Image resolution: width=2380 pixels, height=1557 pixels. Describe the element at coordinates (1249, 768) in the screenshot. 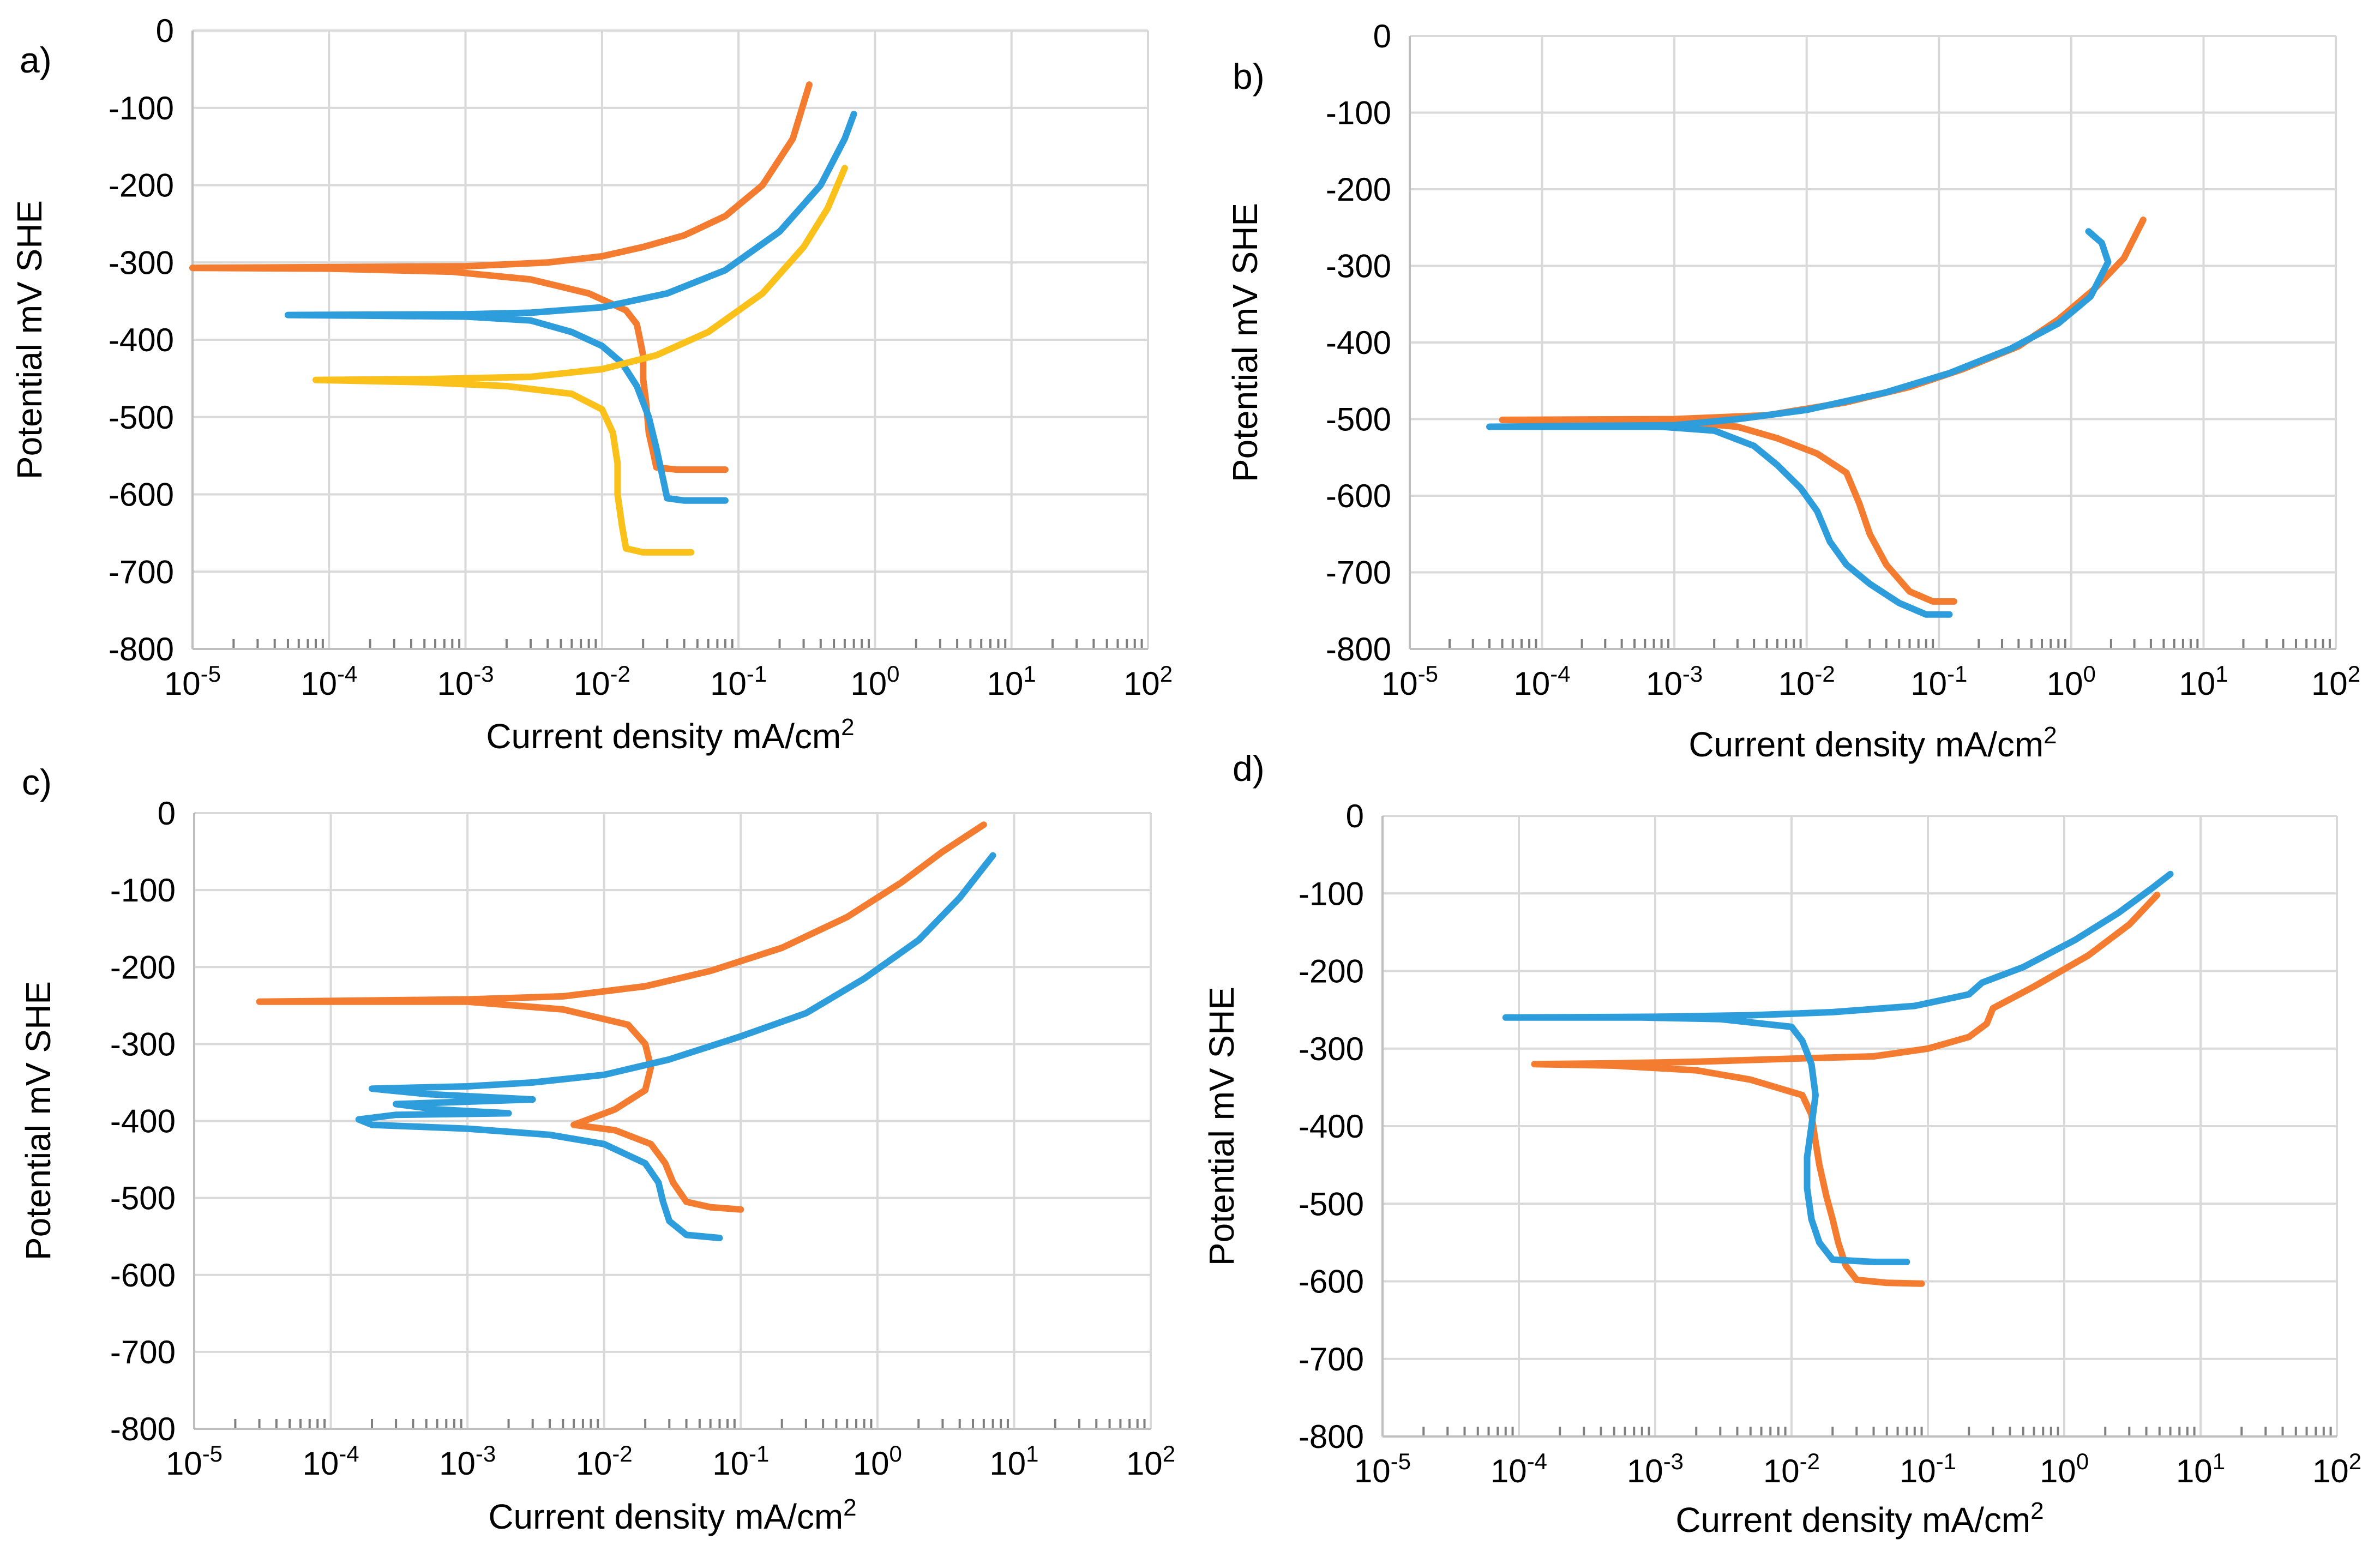

I see `panel-label-d: d)` at that location.